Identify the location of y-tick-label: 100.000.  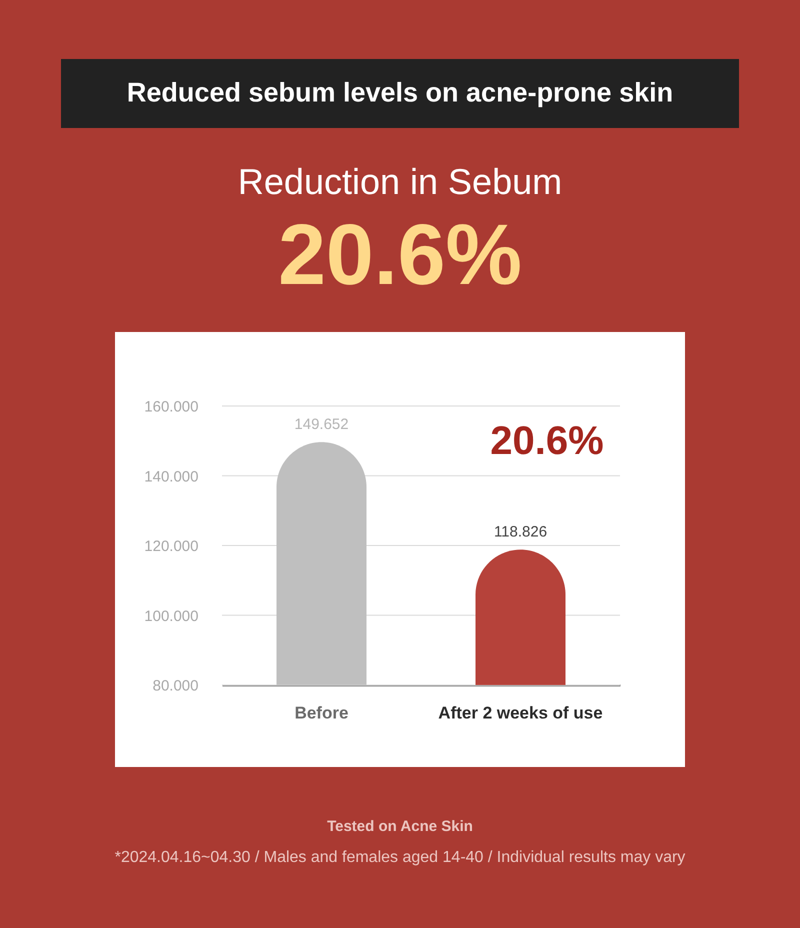
(171, 616).